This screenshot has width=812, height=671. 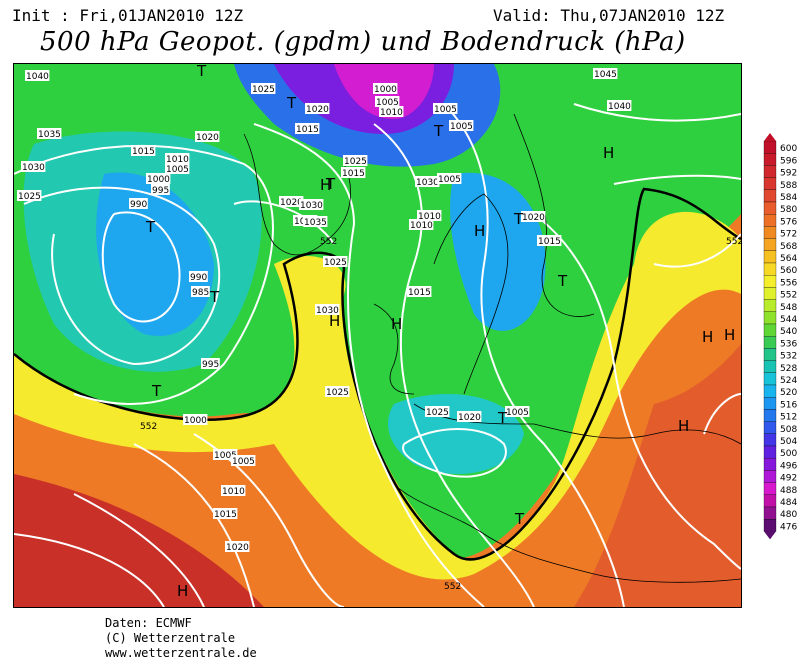 I want to click on field-med-cyan, so click(x=456, y=434).